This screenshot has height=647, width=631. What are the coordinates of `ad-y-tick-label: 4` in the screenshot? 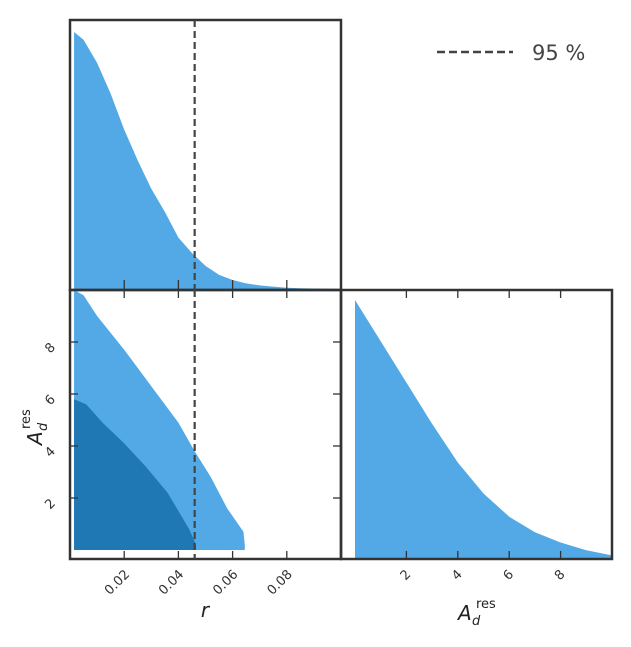 It's located at (50, 452).